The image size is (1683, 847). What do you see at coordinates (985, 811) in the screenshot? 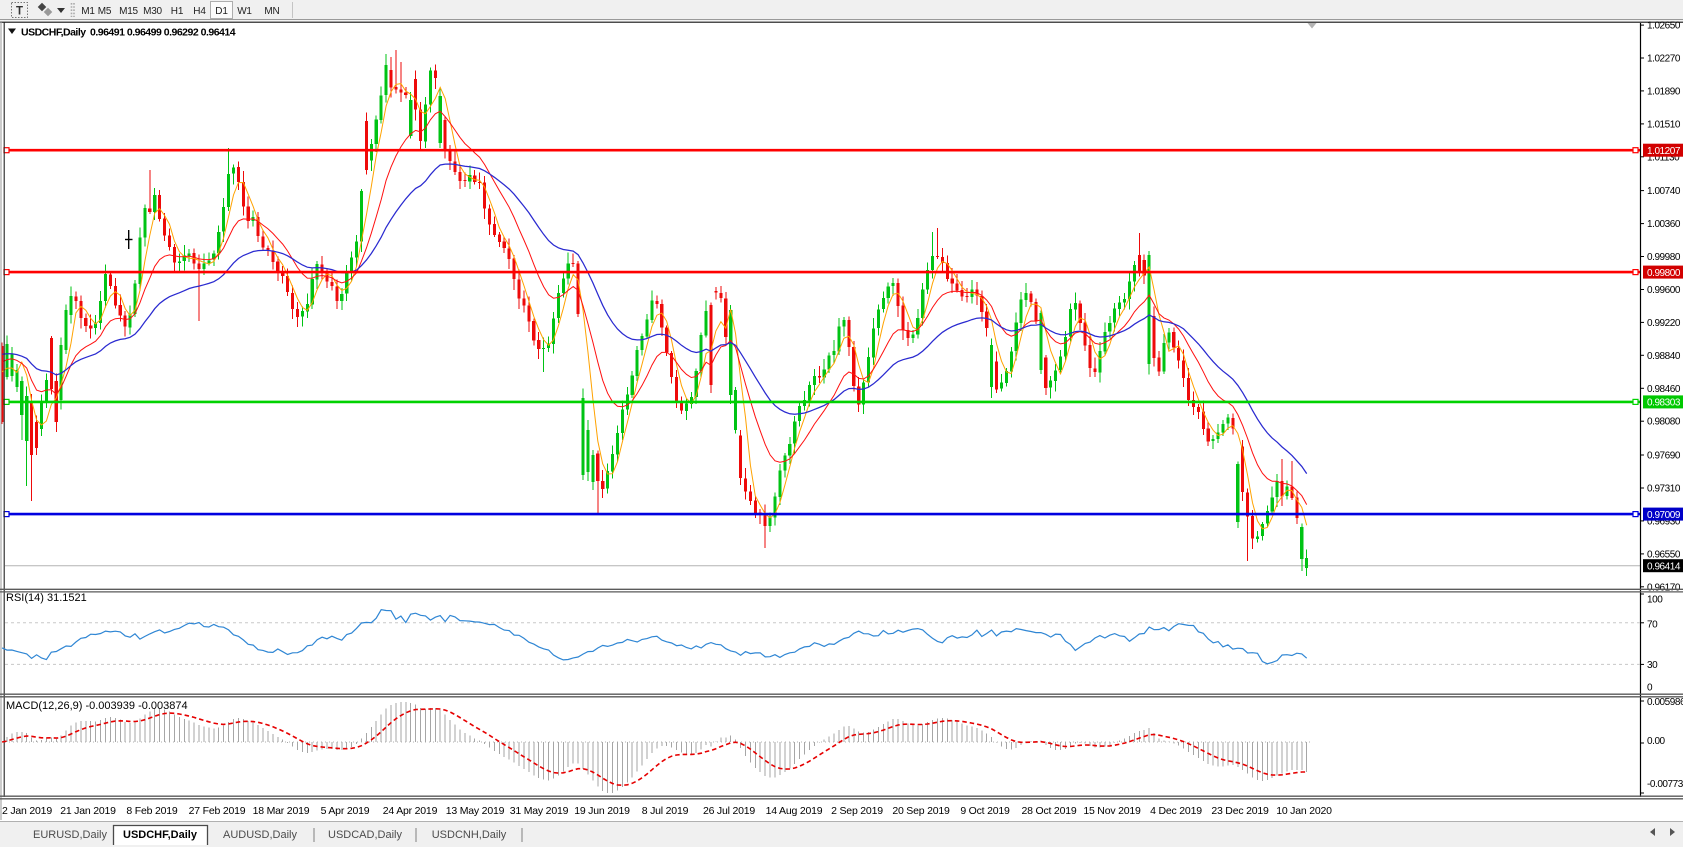
I see `svg-text: 9 Oct 2019` at bounding box center [985, 811].